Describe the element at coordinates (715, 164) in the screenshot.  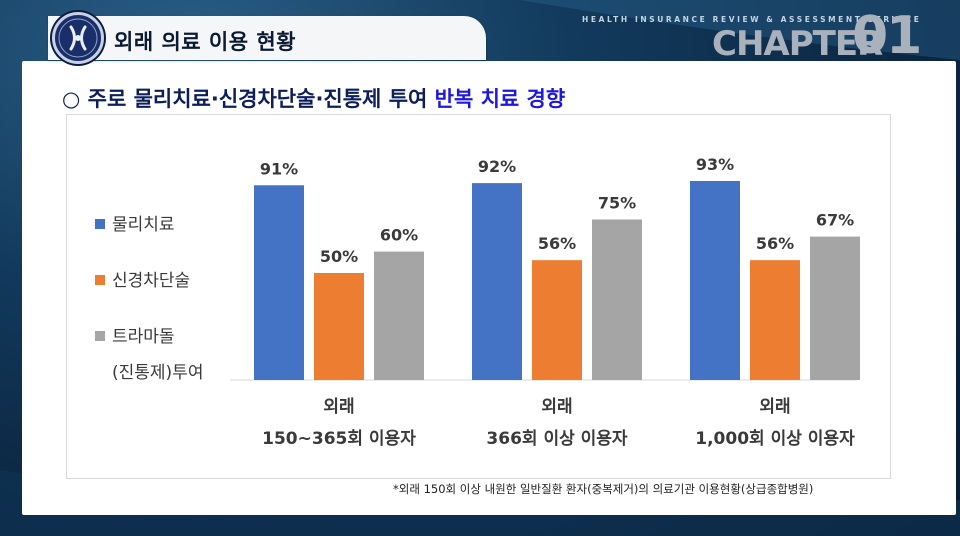
I see `data-label-1-3: 93%` at that location.